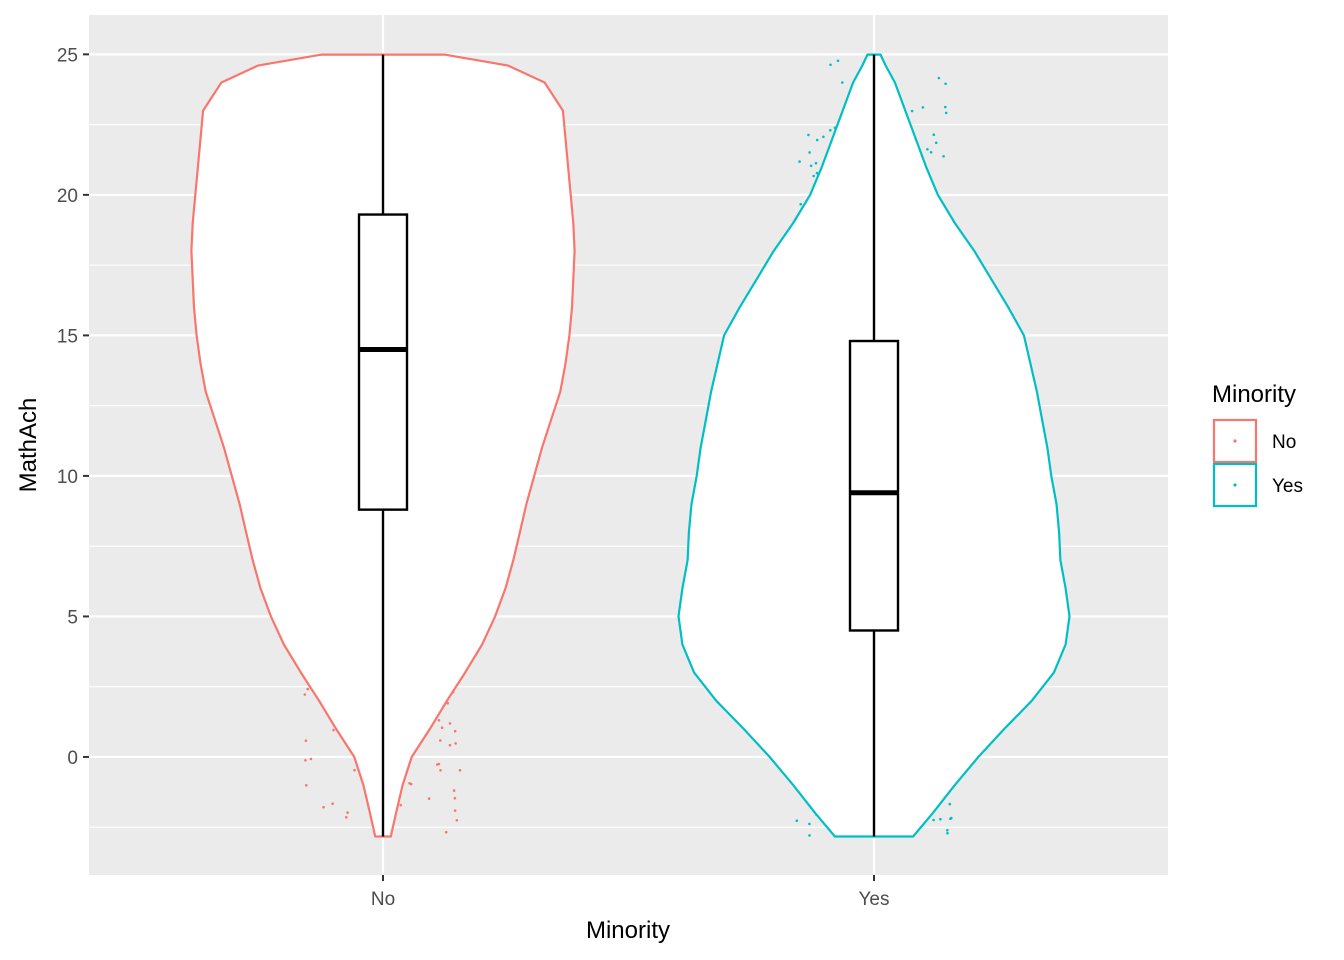  I want to click on y-tick-label: 0, so click(72, 758).